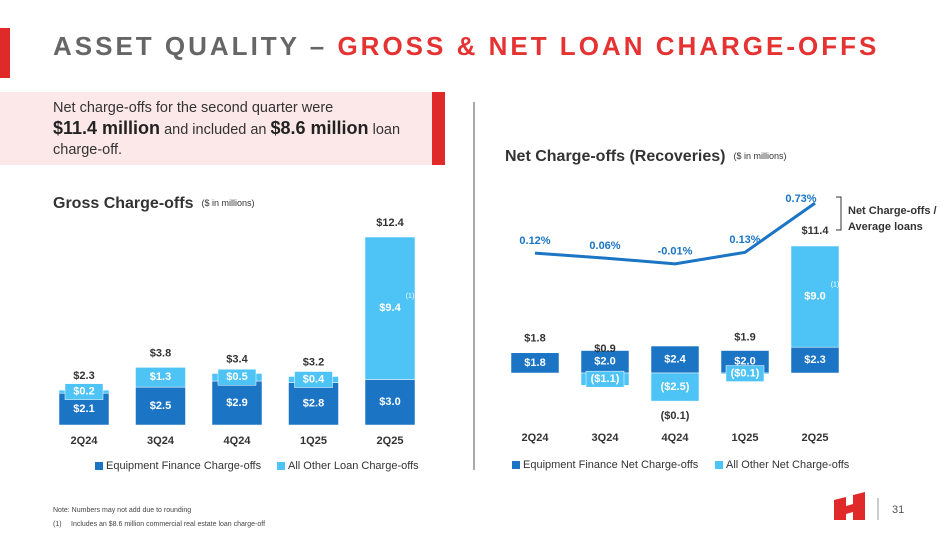 The width and height of the screenshot is (949, 534). I want to click on value-label: ($2.5), so click(675, 387).